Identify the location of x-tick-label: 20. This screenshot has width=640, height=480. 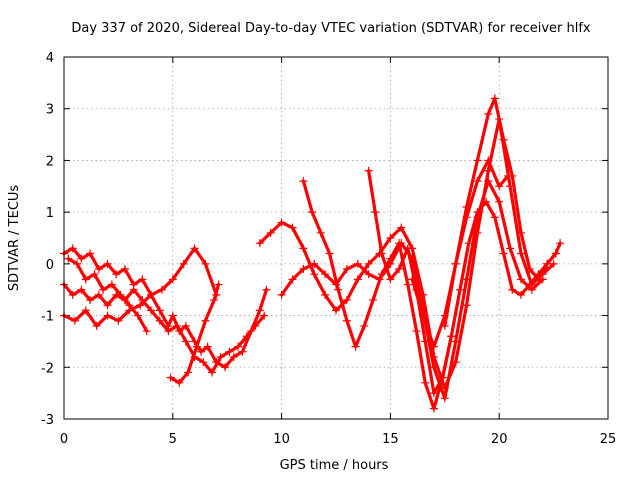
(499, 439).